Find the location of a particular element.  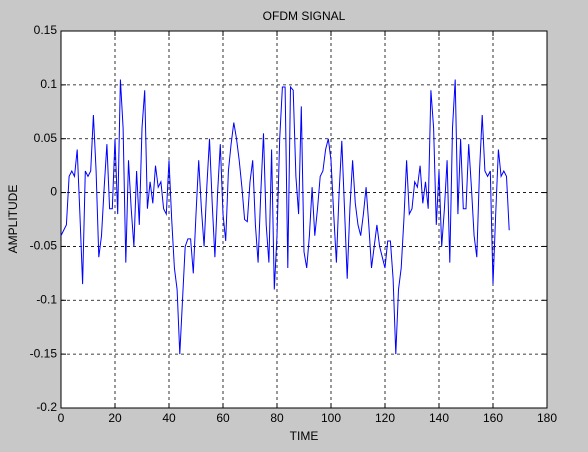

chart-title: OFDM SIGNAL is located at coordinates (304, 16).